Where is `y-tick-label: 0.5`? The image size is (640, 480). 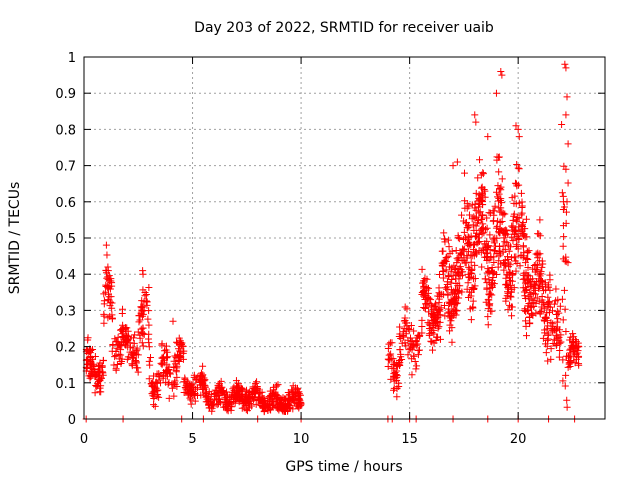 y-tick-label: 0.5 is located at coordinates (65, 239).